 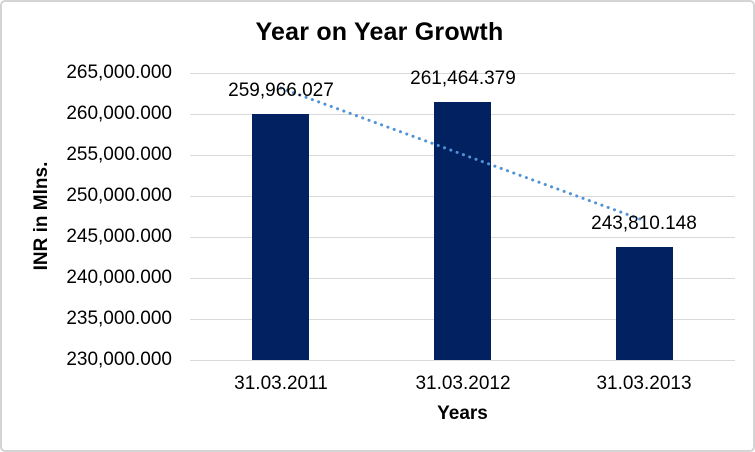 What do you see at coordinates (644, 223) in the screenshot?
I see `data-label: 243,810.148` at bounding box center [644, 223].